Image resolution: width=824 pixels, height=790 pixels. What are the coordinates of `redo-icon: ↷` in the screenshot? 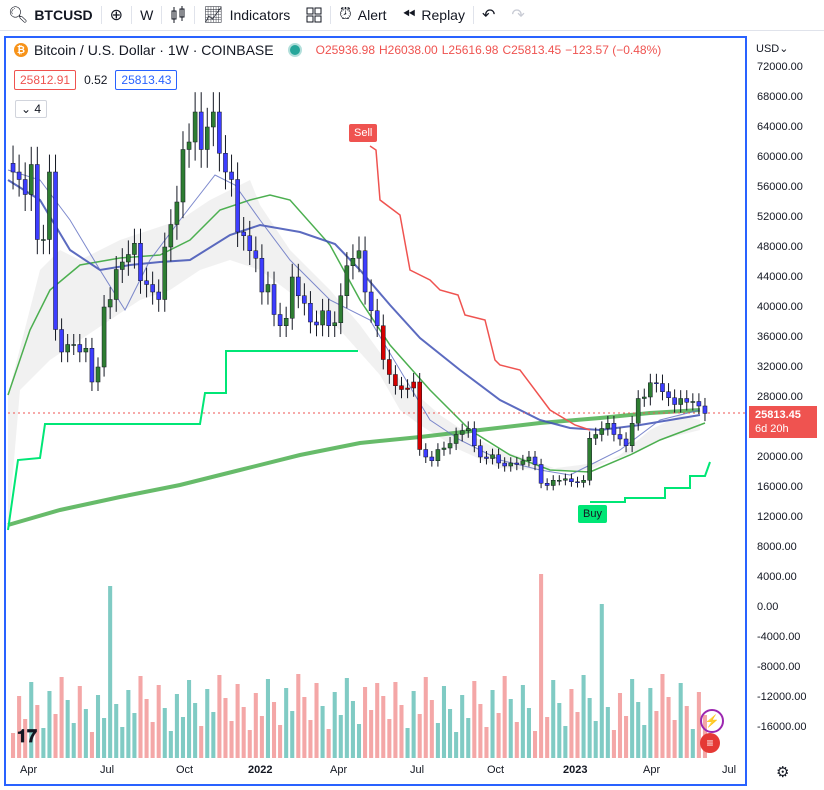 It's located at (518, 15).